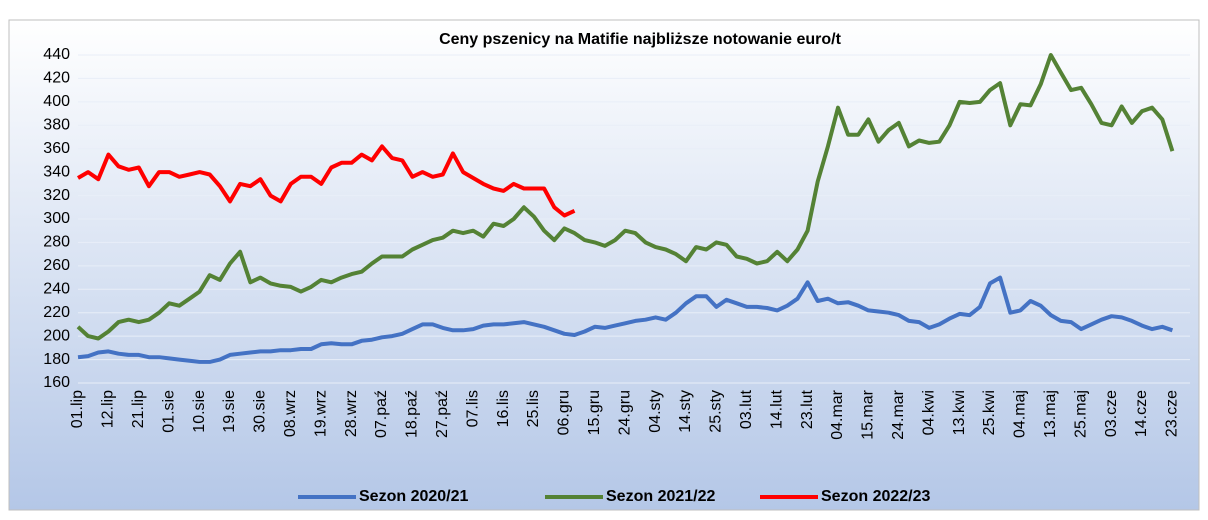  What do you see at coordinates (414, 496) in the screenshot?
I see `legend-label: Sezon 2020/21` at bounding box center [414, 496].